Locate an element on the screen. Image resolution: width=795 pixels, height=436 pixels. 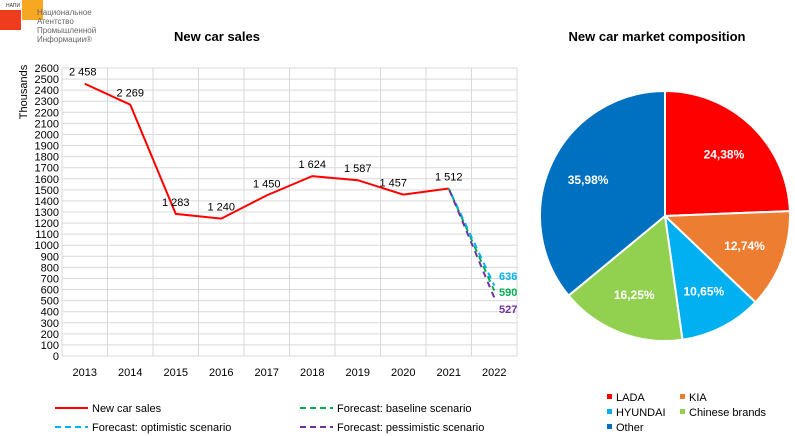
y-tick-label: 1900 is located at coordinates (47, 147).